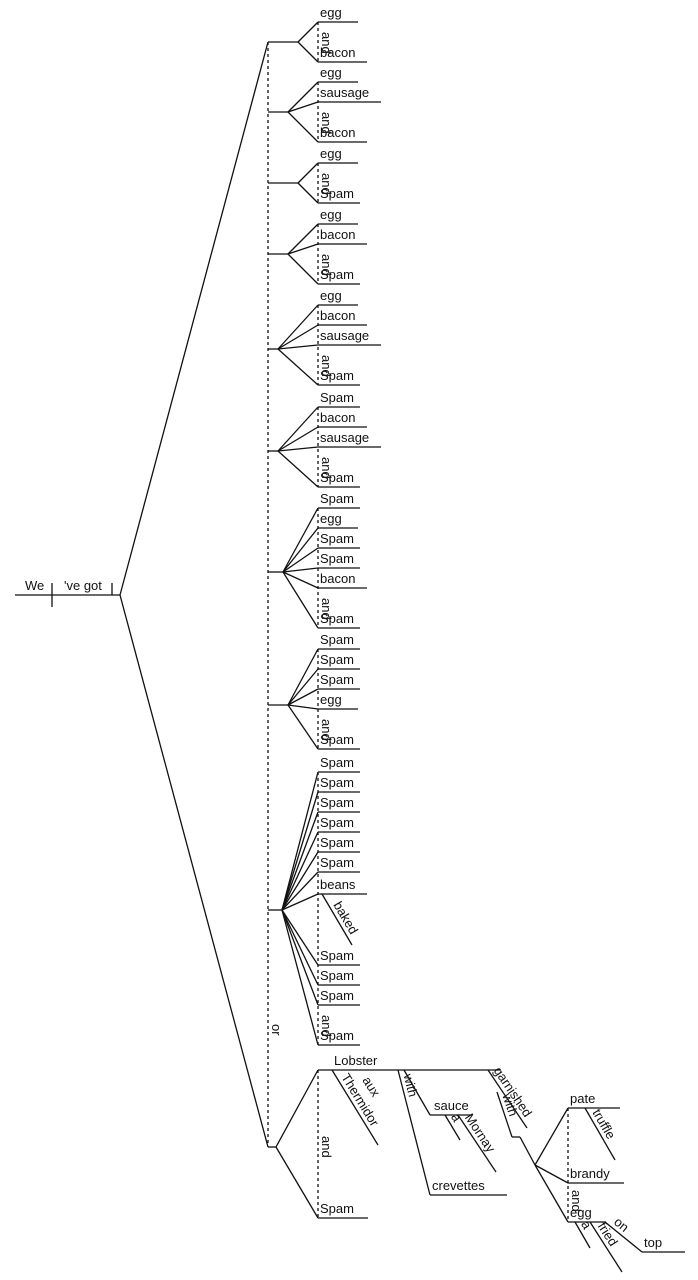 Image resolution: width=698 pixels, height=1280 pixels. I want to click on item: Lobster, so click(356, 1060).